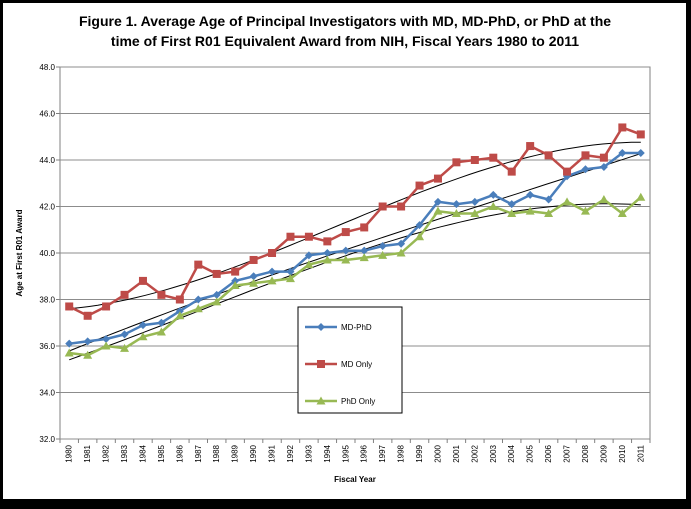  Describe the element at coordinates (364, 453) in the screenshot. I see `x-tick-label: 1996` at that location.